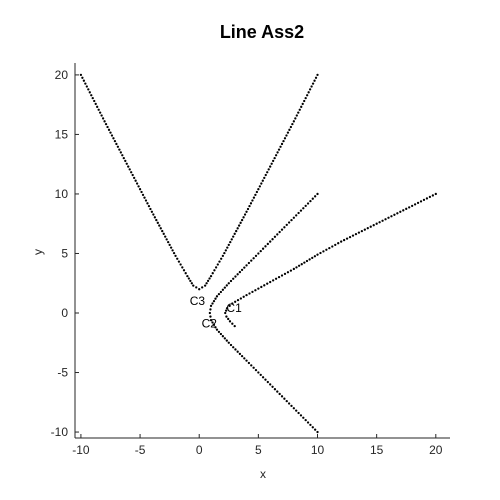 The image size is (500, 500). Describe the element at coordinates (210, 324) in the screenshot. I see `curve-label-c2: C2` at that location.